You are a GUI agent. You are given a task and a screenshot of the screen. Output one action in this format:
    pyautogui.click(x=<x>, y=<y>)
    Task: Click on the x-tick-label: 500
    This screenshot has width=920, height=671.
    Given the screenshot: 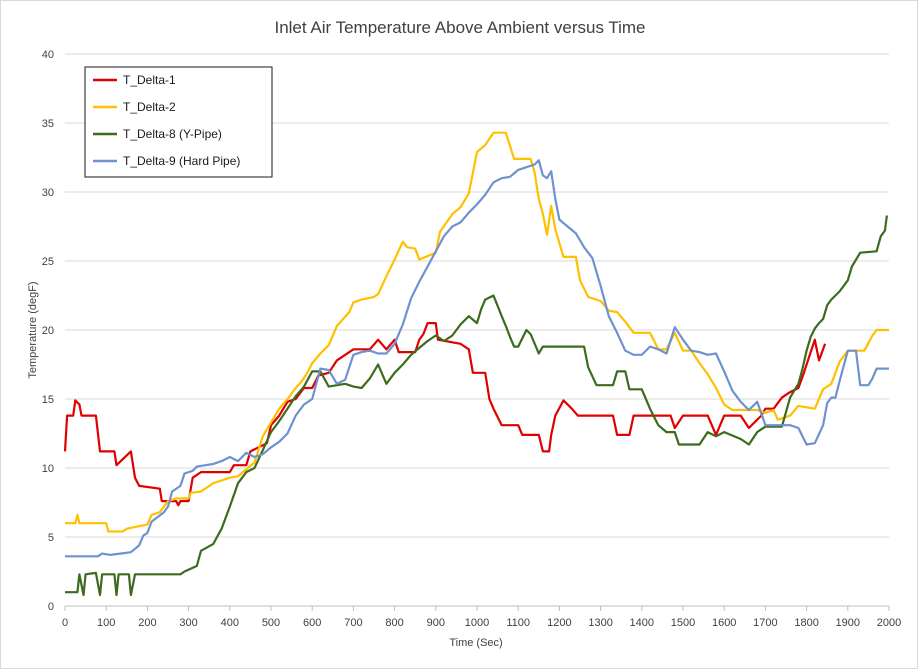 What is the action you would take?
    pyautogui.click(x=271, y=623)
    